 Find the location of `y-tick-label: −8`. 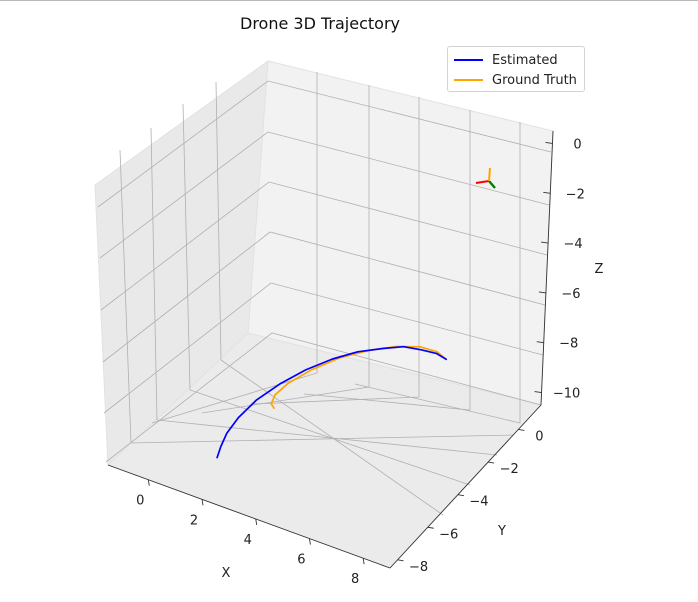

y-tick-label: −8 is located at coordinates (418, 567).